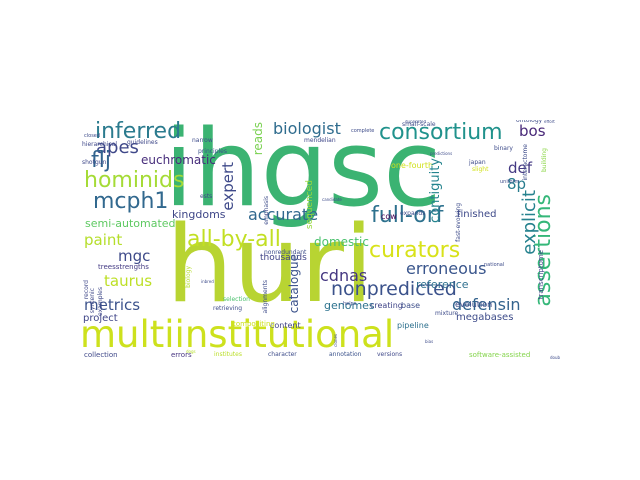 The height and width of the screenshot is (480, 640). Describe the element at coordinates (207, 281) in the screenshot. I see `word: inbred` at that location.